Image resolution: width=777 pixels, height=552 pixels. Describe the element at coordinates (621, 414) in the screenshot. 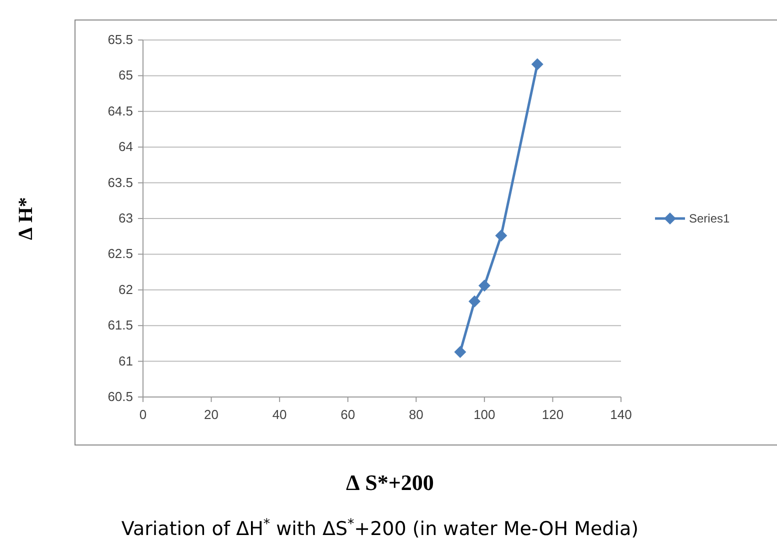

I see `x-tick-label: 140` at that location.